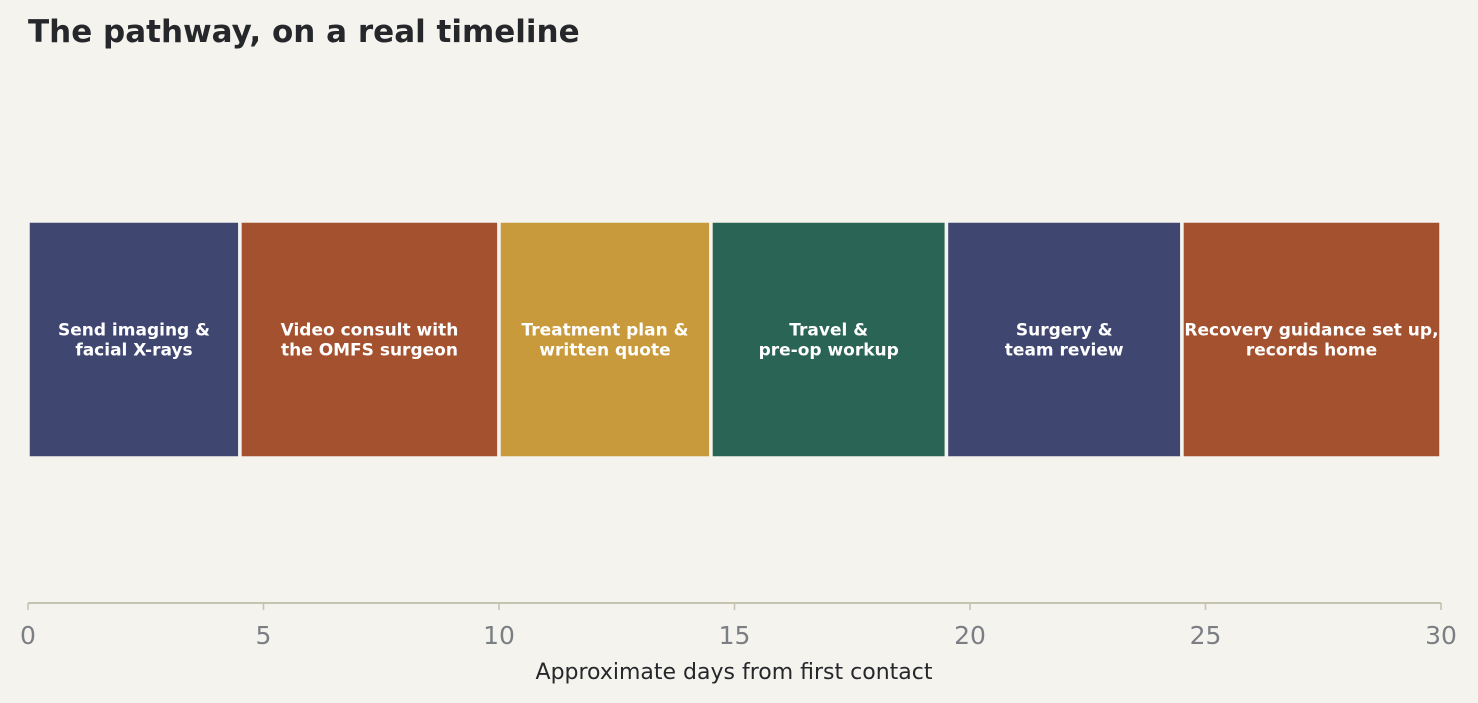  What do you see at coordinates (1441, 635) in the screenshot?
I see `x-tick-label: 30` at bounding box center [1441, 635].